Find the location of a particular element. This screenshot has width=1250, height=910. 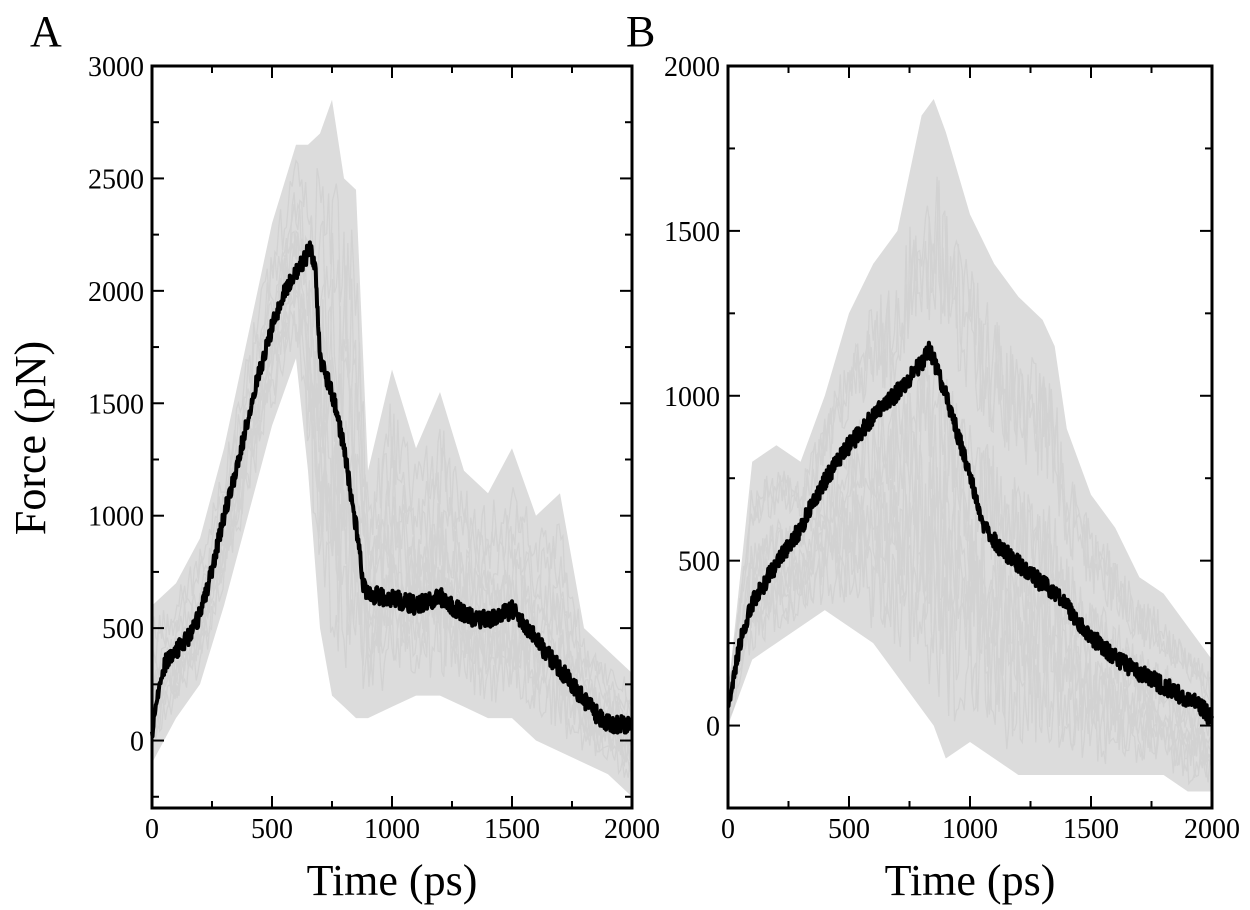

y-axis-title: Force (pN) is located at coordinates (30, 438).